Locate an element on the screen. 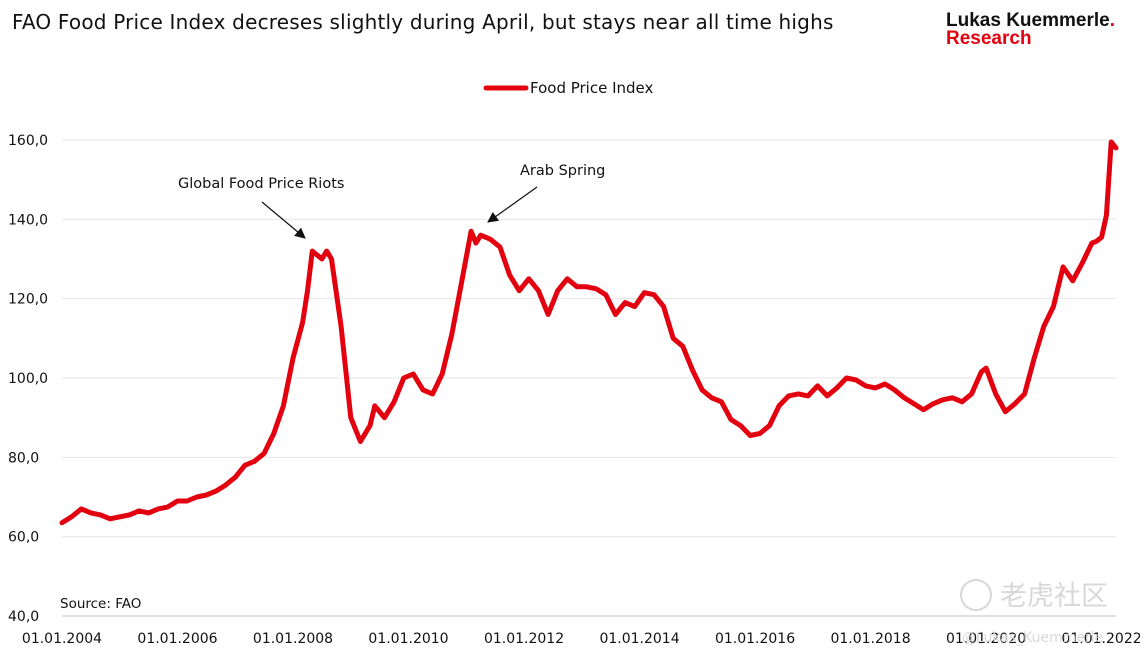  legend-label: Food Price Index is located at coordinates (592, 88).